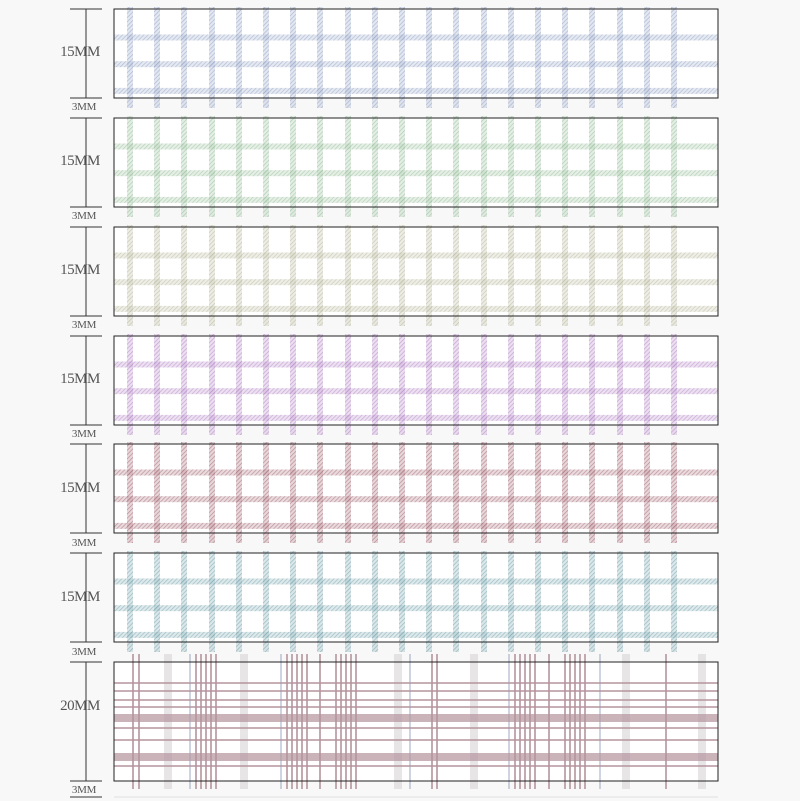  What do you see at coordinates (84, 325) in the screenshot?
I see `strip-3-gap-label: 3MM` at bounding box center [84, 325].